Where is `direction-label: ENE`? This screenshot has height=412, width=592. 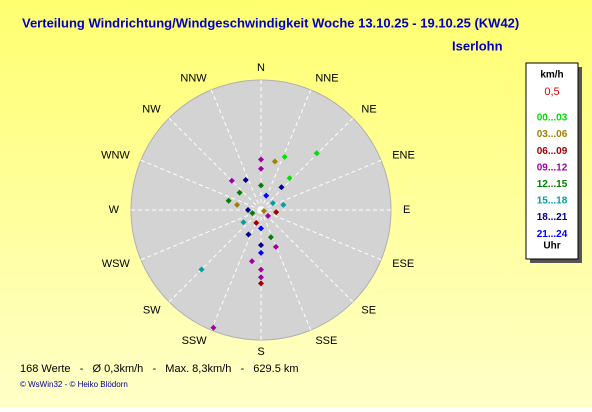
direction-label: ENE is located at coordinates (403, 156).